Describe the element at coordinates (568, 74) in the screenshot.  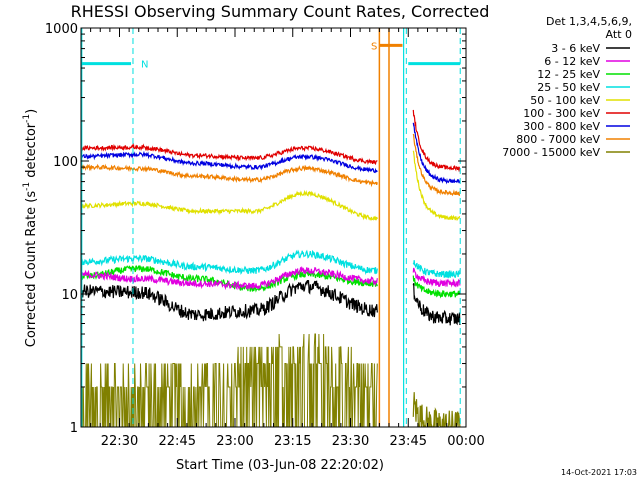
I see `legend-entry-label: 12 - 25 keV` at that location.